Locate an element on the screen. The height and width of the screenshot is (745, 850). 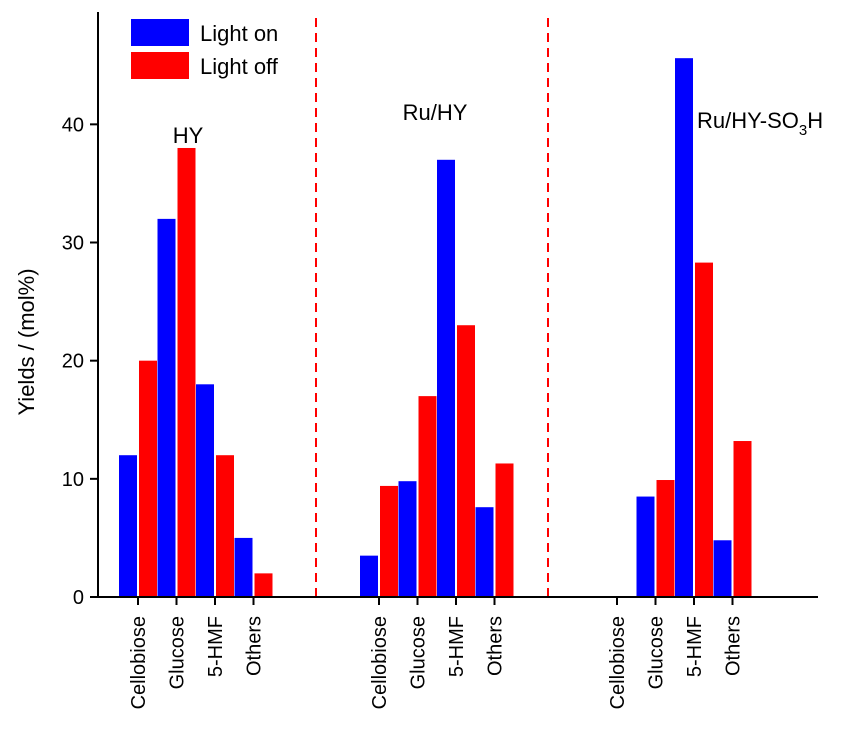
legend-label-light-off: Light off is located at coordinates (239, 66).